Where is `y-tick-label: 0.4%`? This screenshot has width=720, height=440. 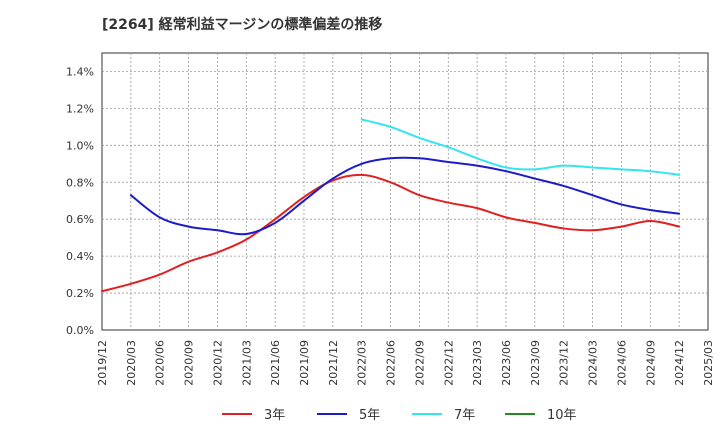
y-tick-label: 0.4% is located at coordinates (80, 256).